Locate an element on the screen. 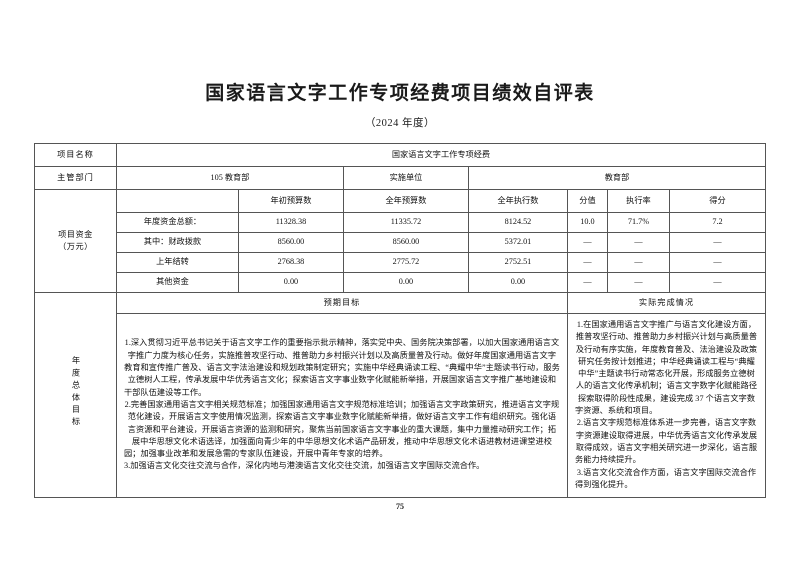 The image size is (800, 565). fund-row-annual-budget: 11335.72 is located at coordinates (405, 222).